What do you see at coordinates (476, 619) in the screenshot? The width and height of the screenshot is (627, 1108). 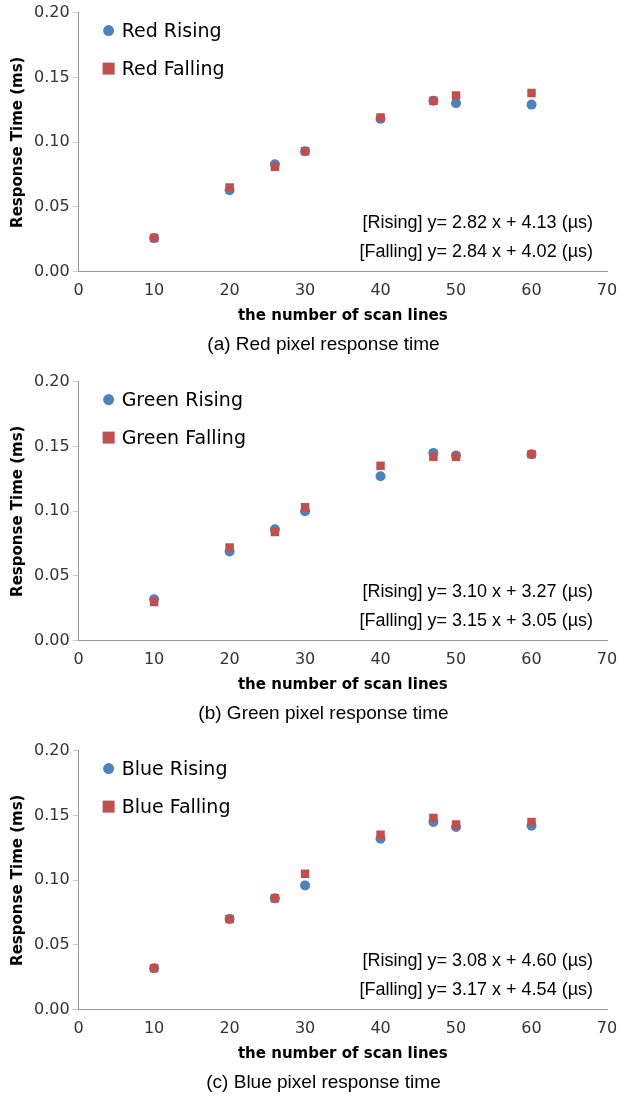 I see `annotation: [Falling] y= 3.15 x + 3.05 (µs)` at bounding box center [476, 619].